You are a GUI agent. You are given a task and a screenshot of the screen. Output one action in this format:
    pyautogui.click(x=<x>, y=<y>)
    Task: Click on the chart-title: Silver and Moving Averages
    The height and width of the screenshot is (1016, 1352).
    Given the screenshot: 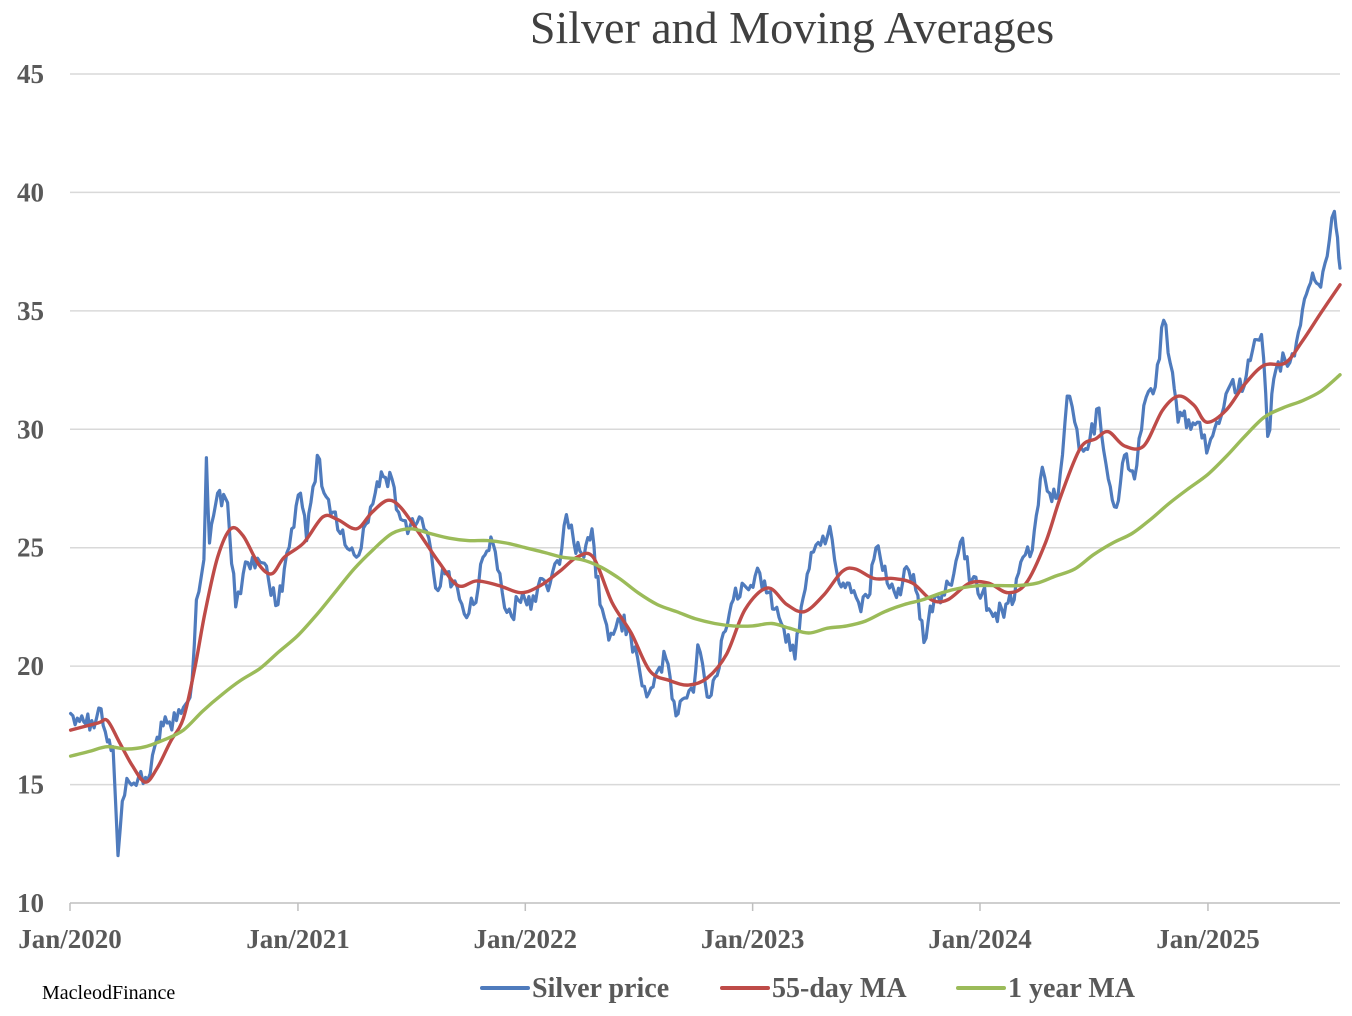 What is the action you would take?
    pyautogui.click(x=792, y=27)
    